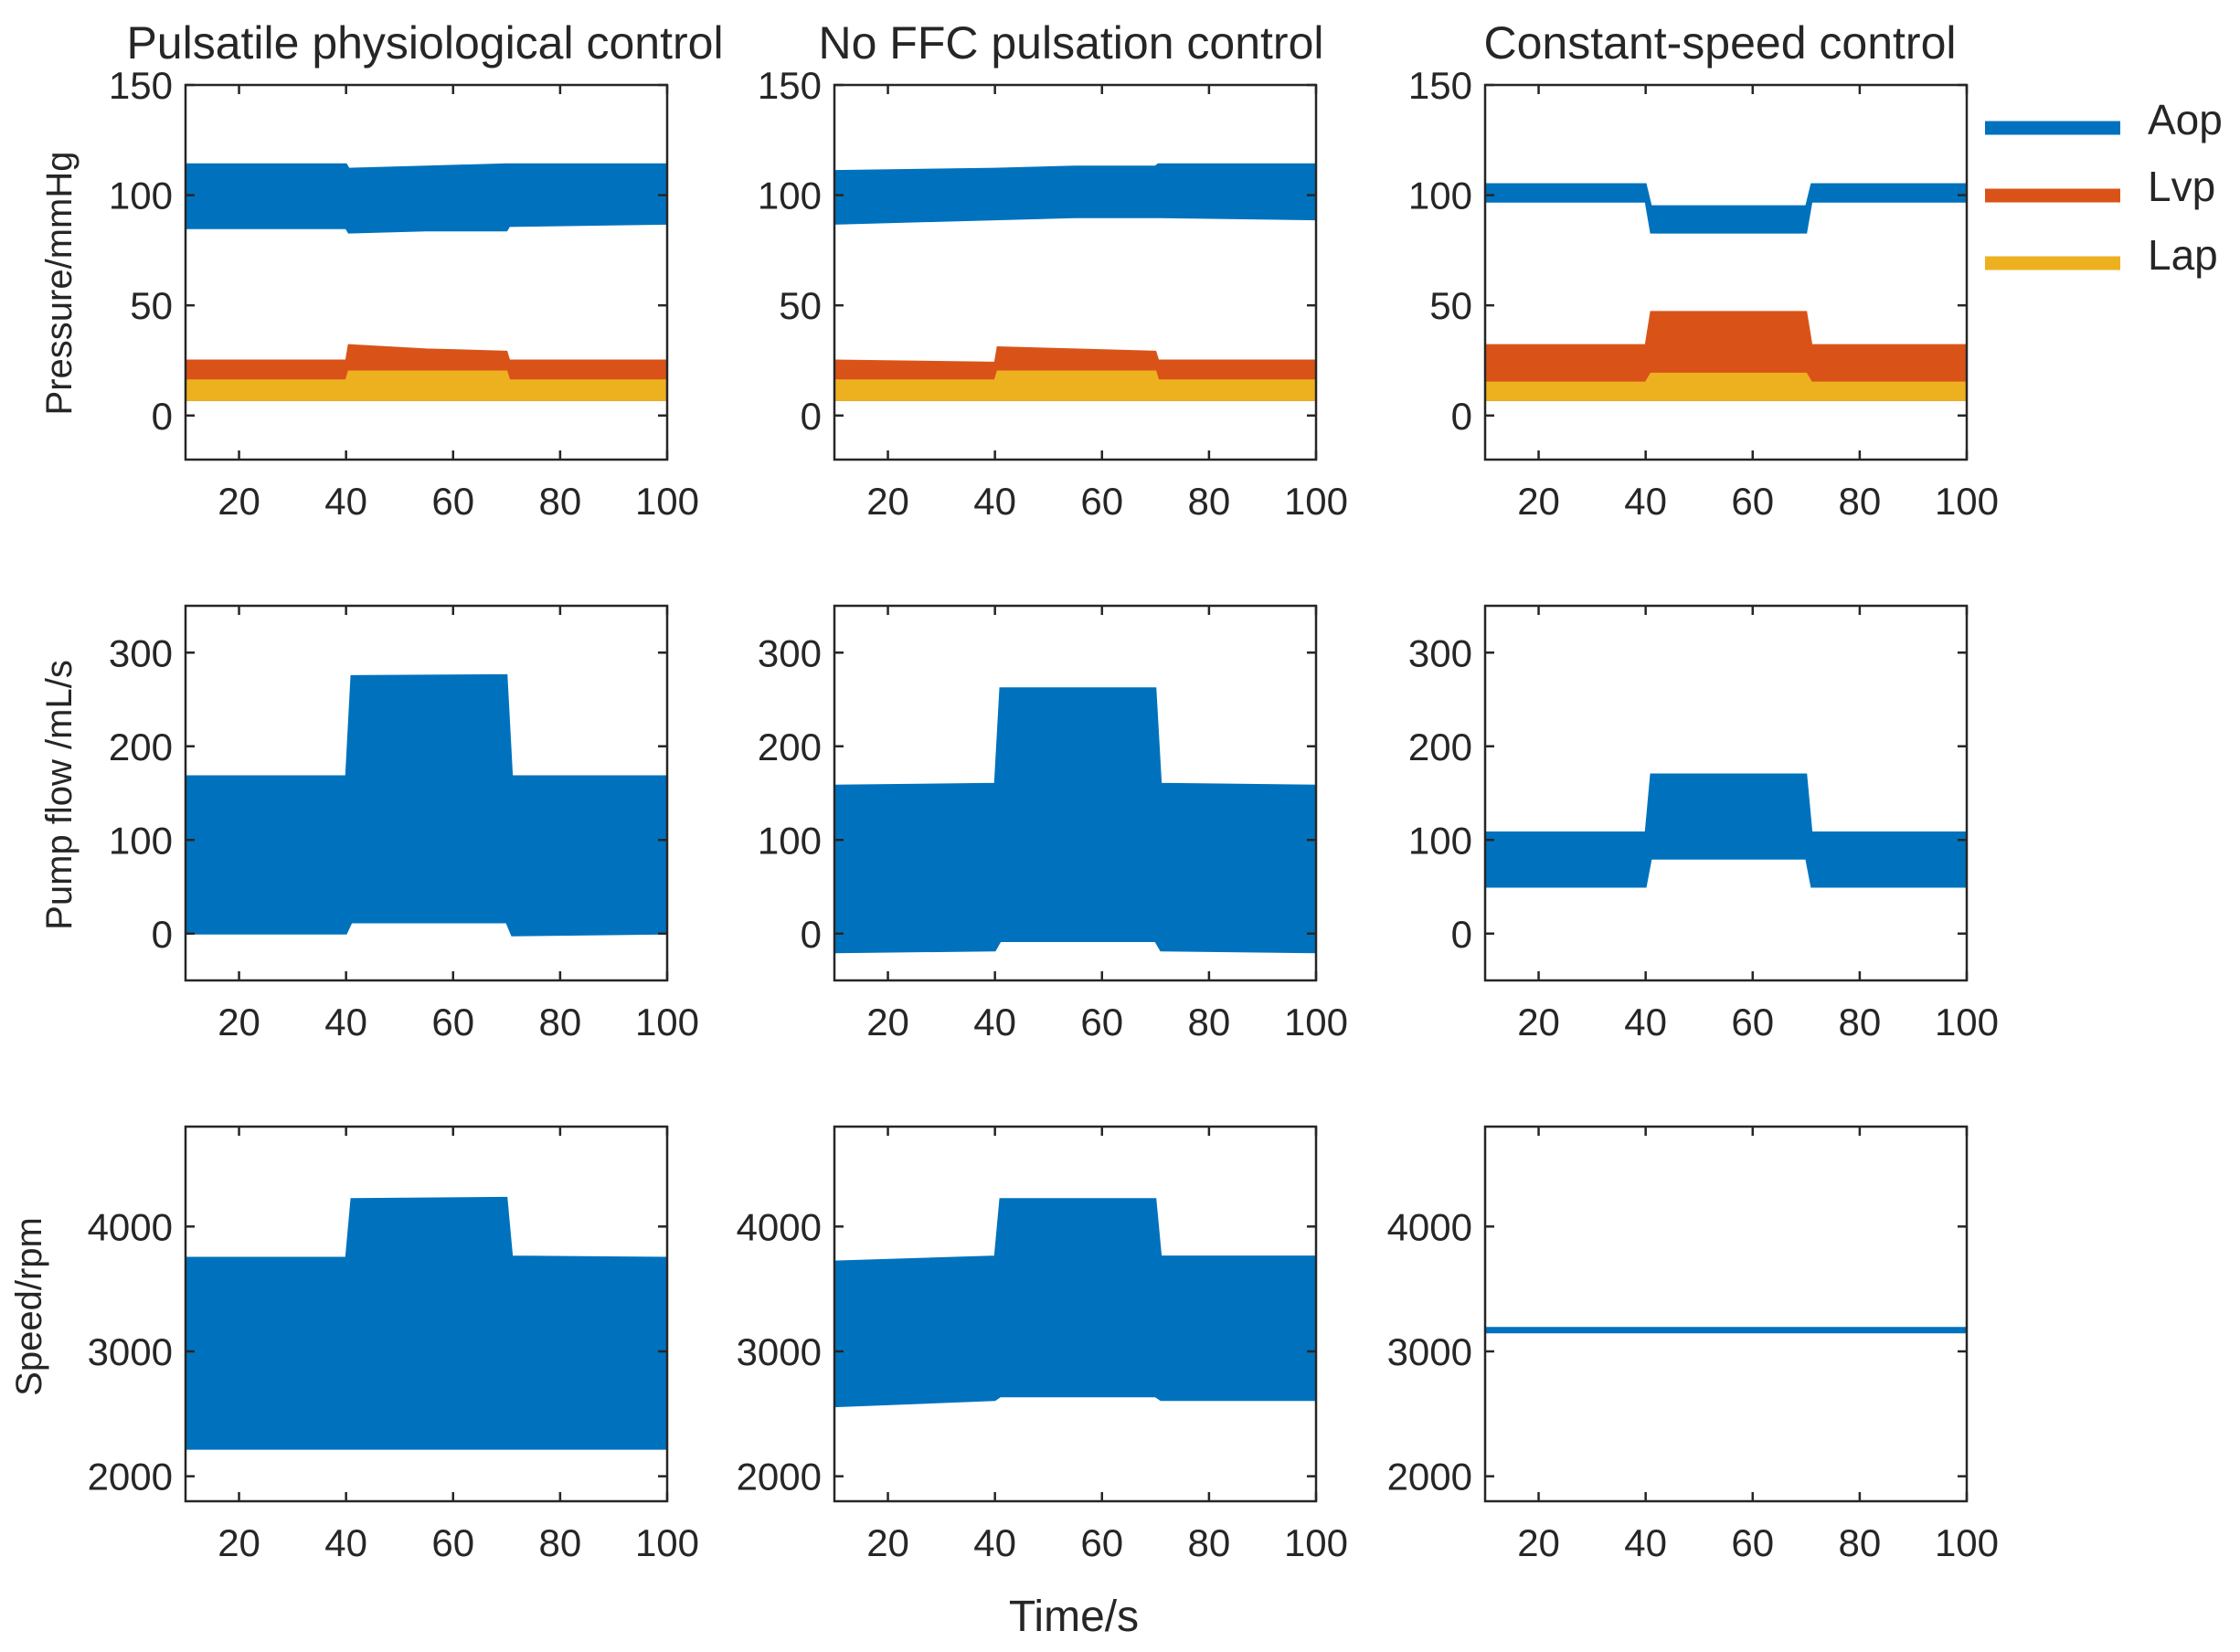 The height and width of the screenshot is (1652, 2240). I want to click on ylabel-flow: Pump flow /mL/s, so click(59, 795).